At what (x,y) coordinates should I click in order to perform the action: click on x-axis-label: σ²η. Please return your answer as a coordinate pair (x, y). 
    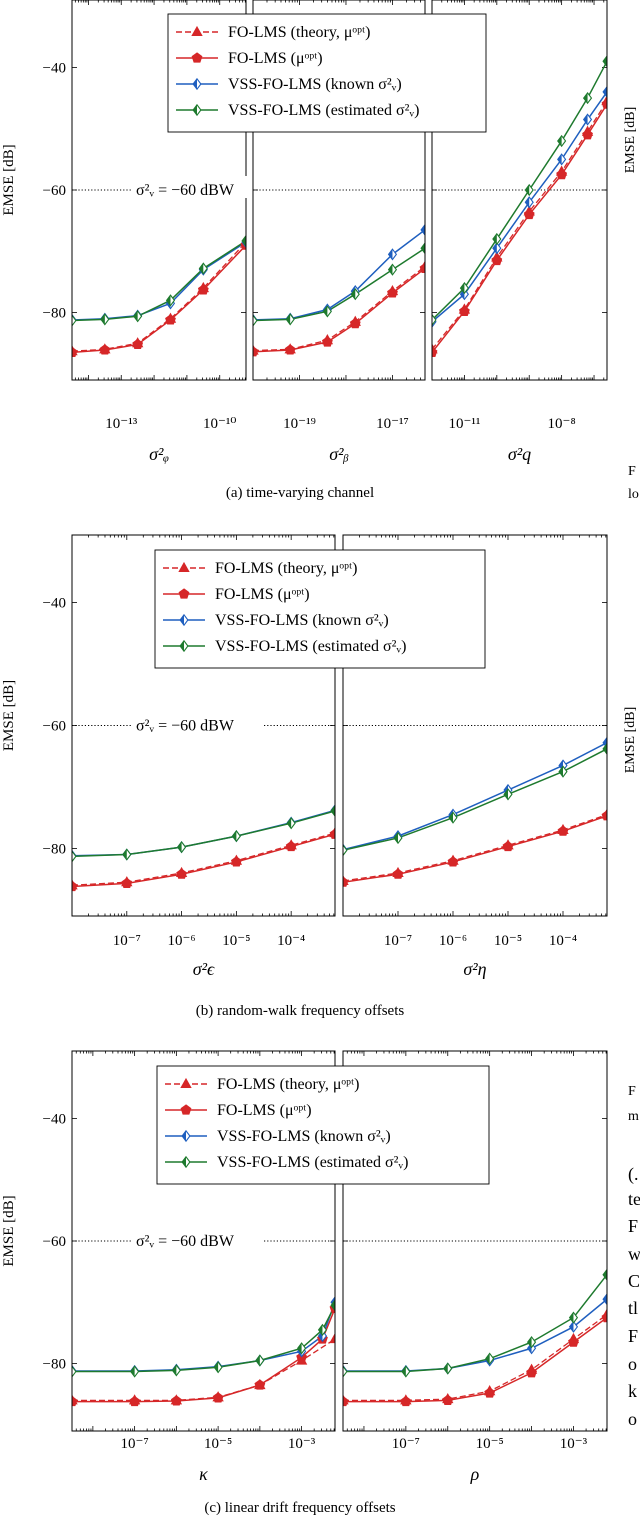
    Looking at the image, I should click on (474, 969).